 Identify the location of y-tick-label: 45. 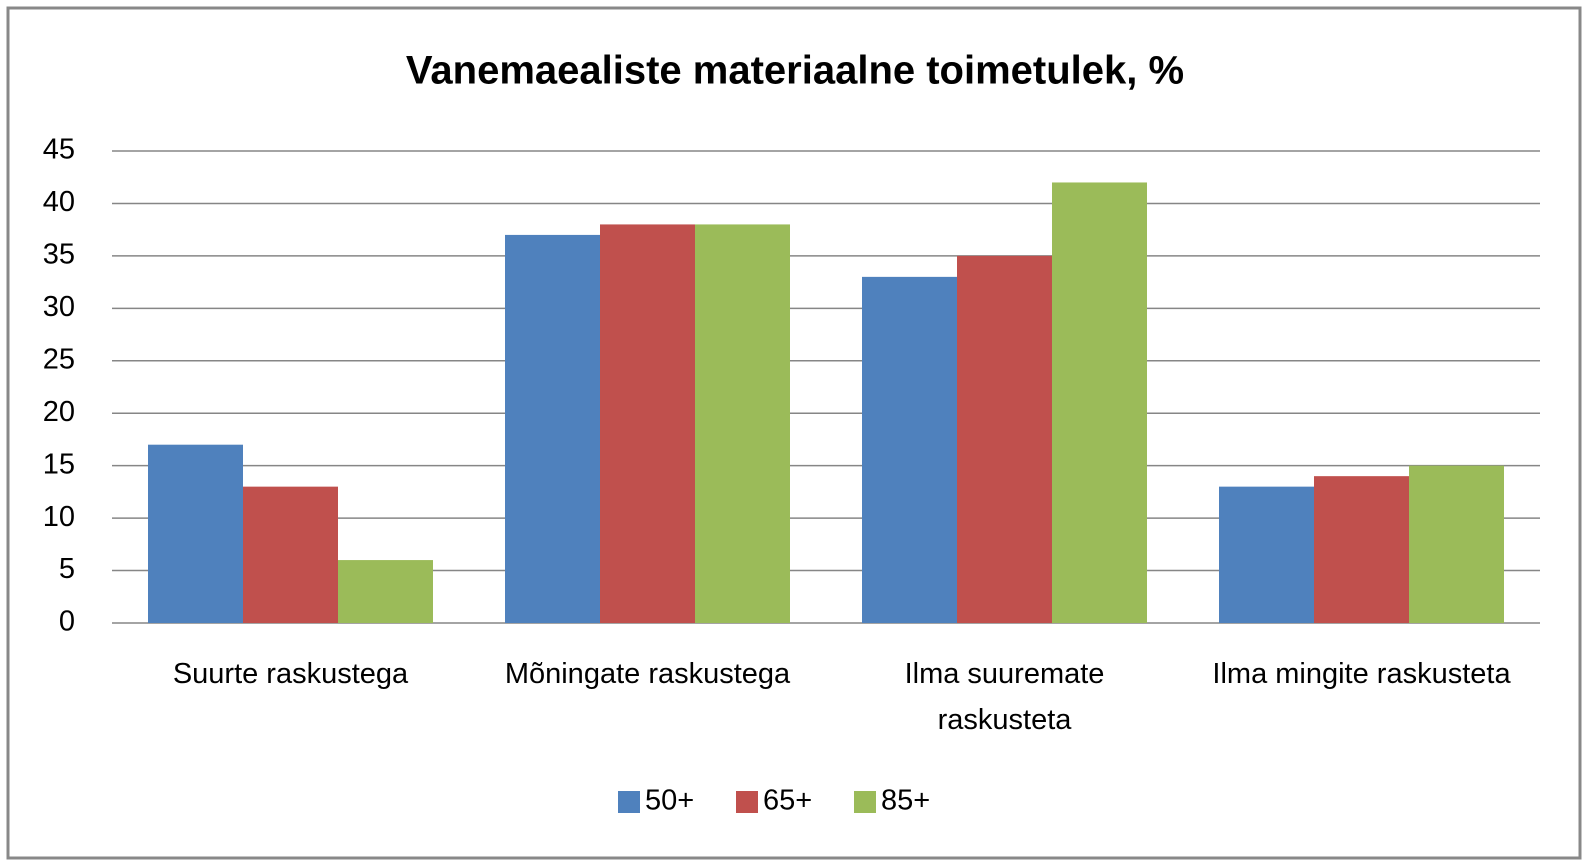
(59, 150).